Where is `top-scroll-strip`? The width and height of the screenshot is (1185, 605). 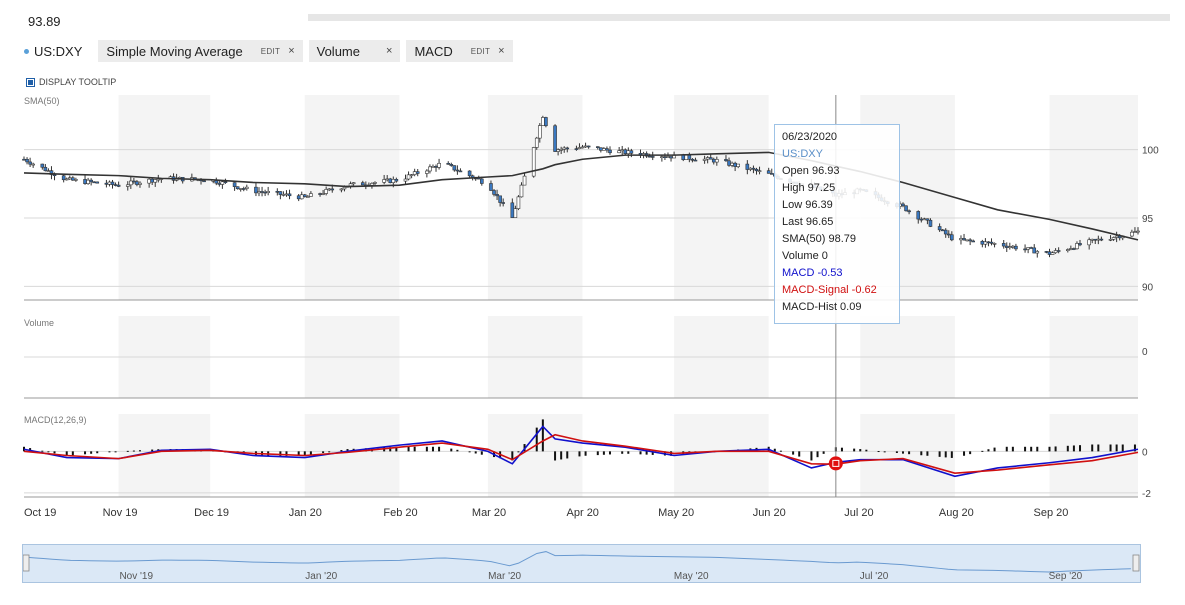
top-scroll-strip is located at coordinates (739, 17).